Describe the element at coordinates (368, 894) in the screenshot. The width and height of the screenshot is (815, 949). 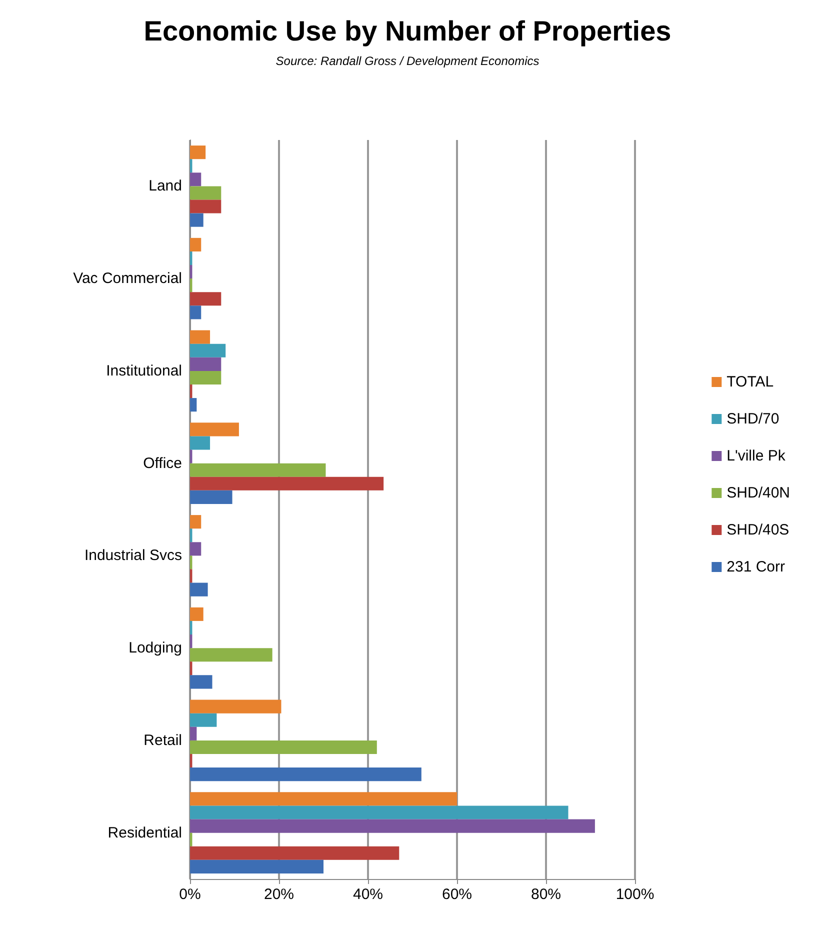
I see `x-tick-label: 40%` at that location.